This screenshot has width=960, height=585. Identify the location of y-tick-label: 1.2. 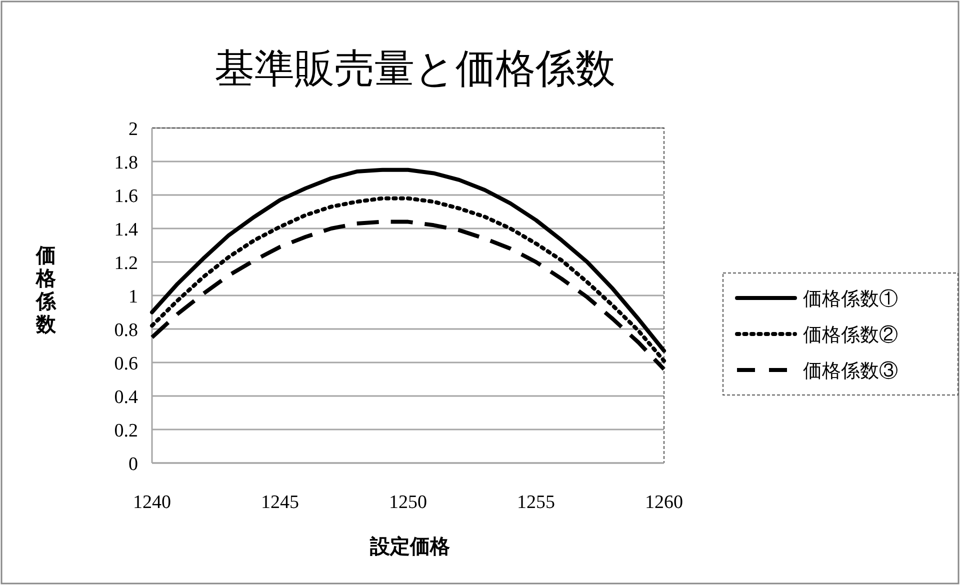
(126, 263).